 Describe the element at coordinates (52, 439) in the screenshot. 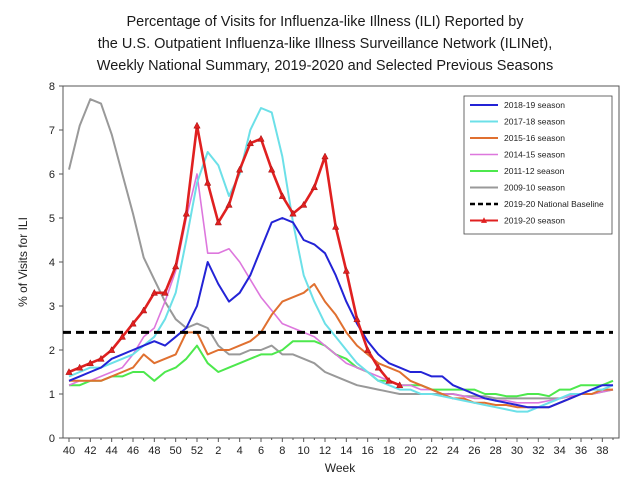

I see `y-tick-label: 0` at that location.